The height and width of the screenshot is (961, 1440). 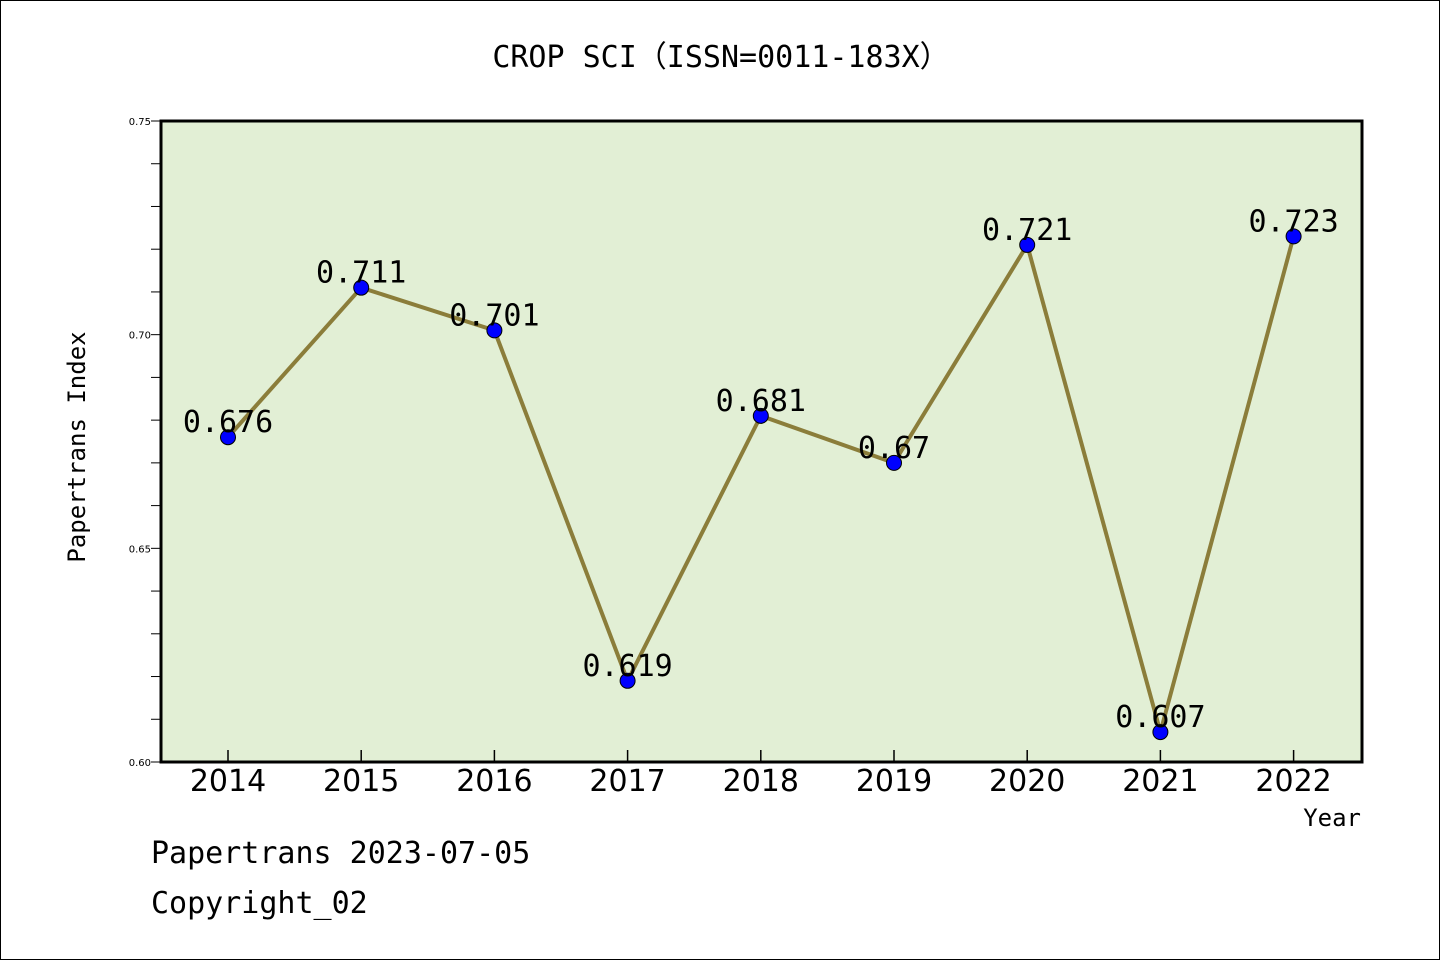 I want to click on footer-copyright-text: Copyright_02, so click(x=259, y=903).